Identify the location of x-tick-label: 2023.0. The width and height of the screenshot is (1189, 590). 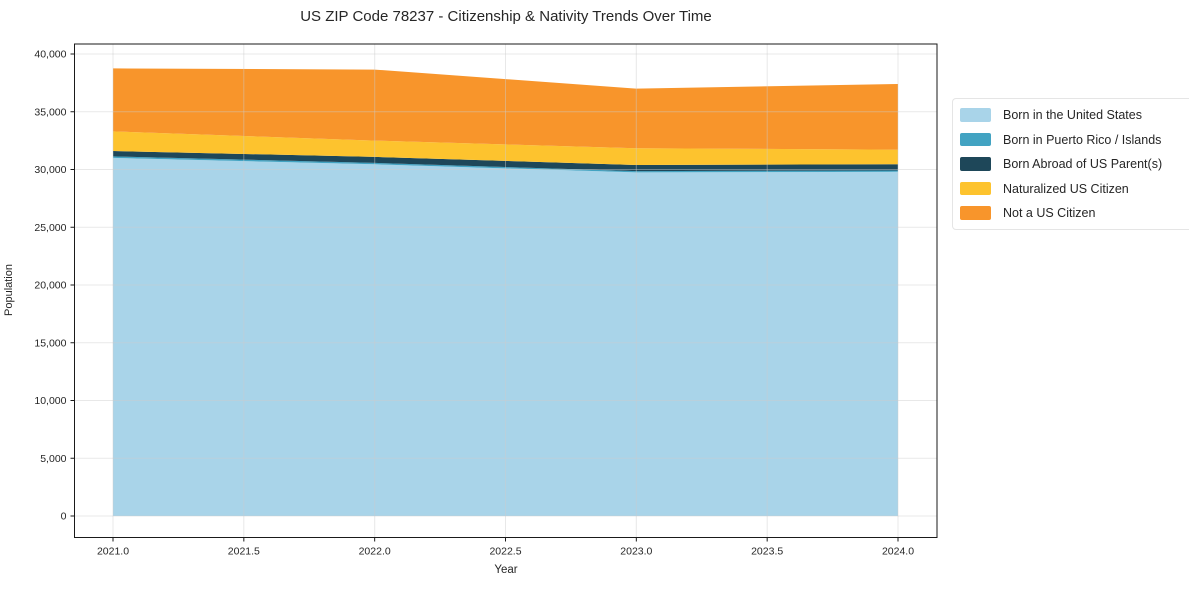
(636, 552).